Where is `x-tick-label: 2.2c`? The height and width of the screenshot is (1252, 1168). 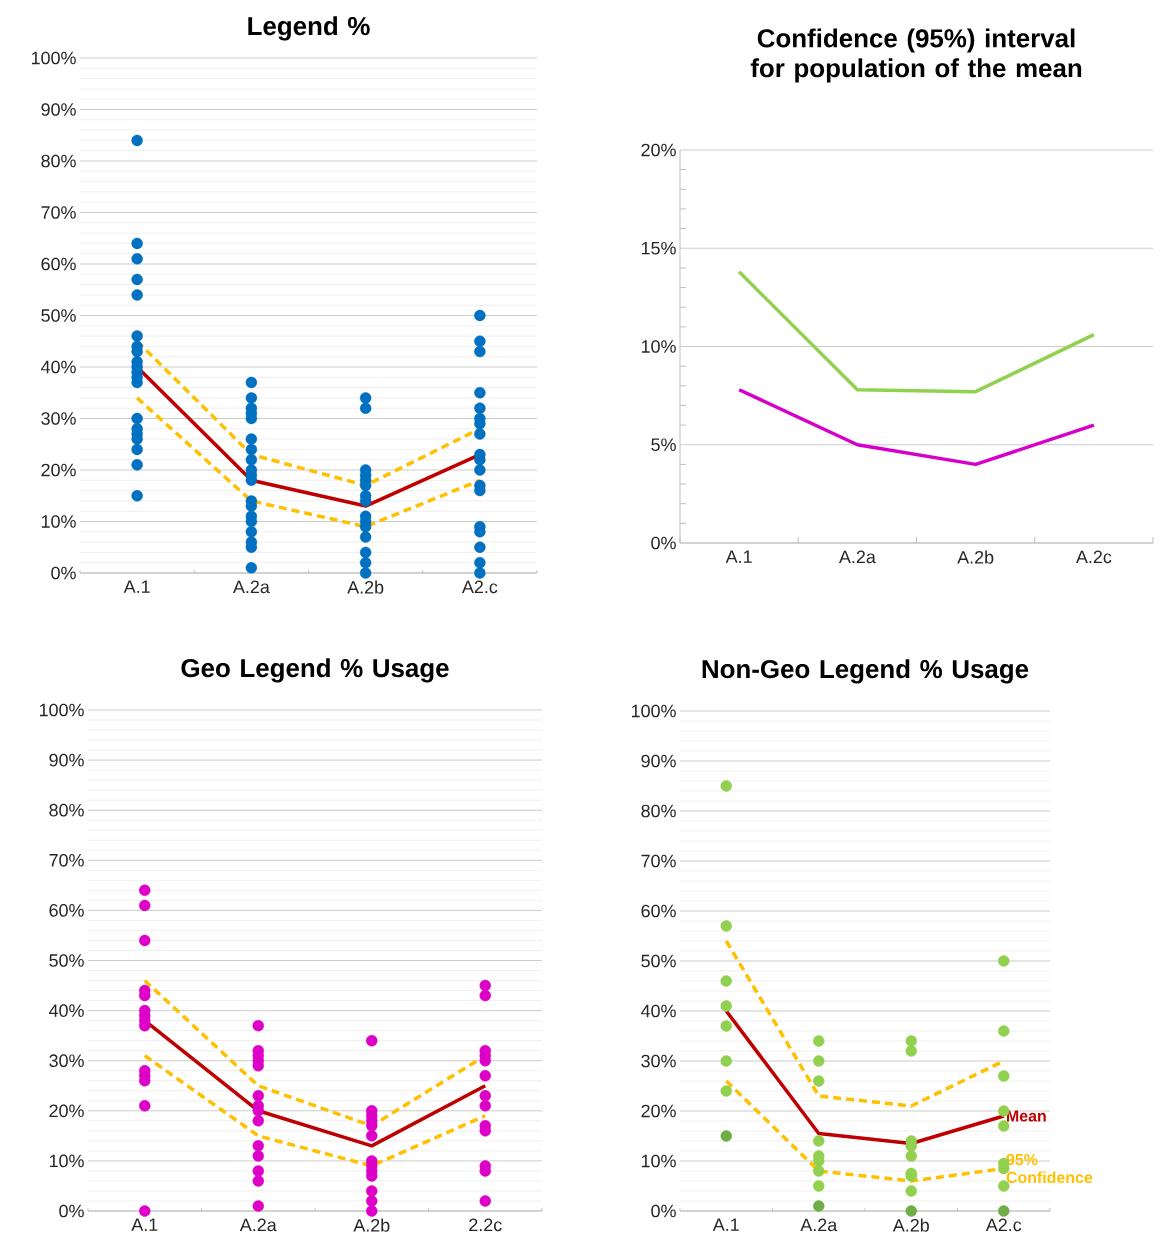 x-tick-label: 2.2c is located at coordinates (485, 1225).